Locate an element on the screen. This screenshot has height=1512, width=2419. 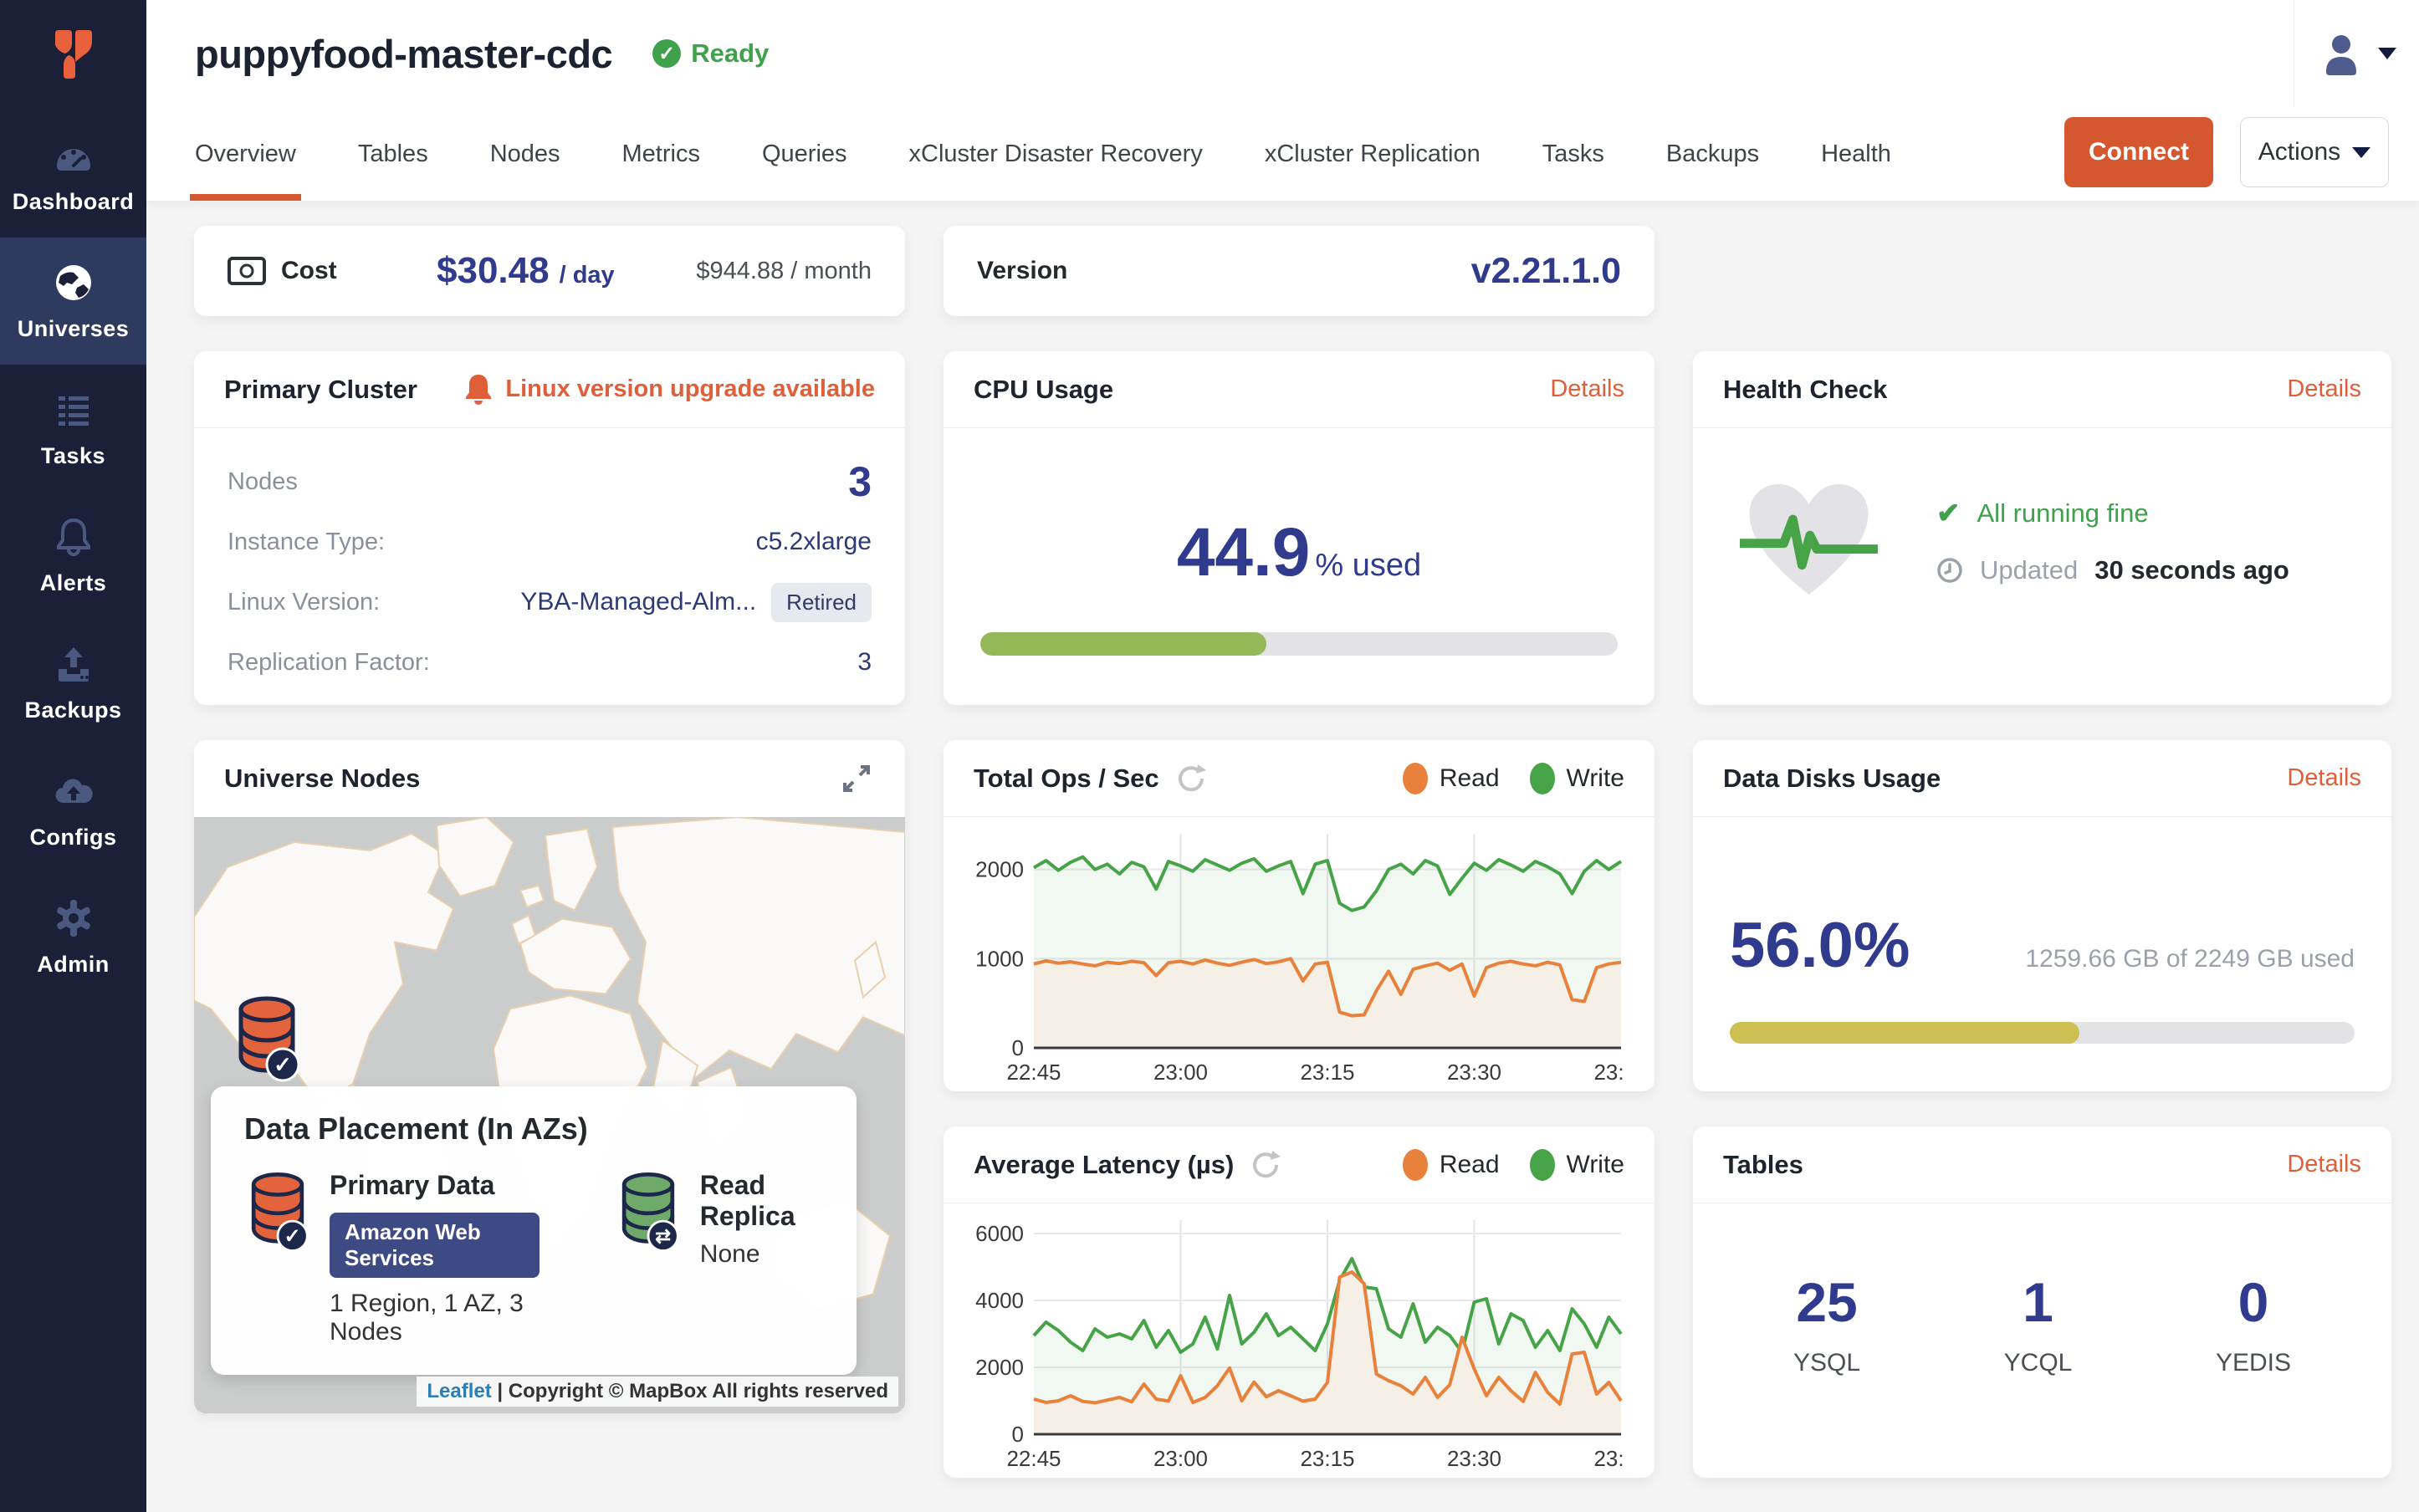
table-count-value: 0 is located at coordinates (2253, 1302).